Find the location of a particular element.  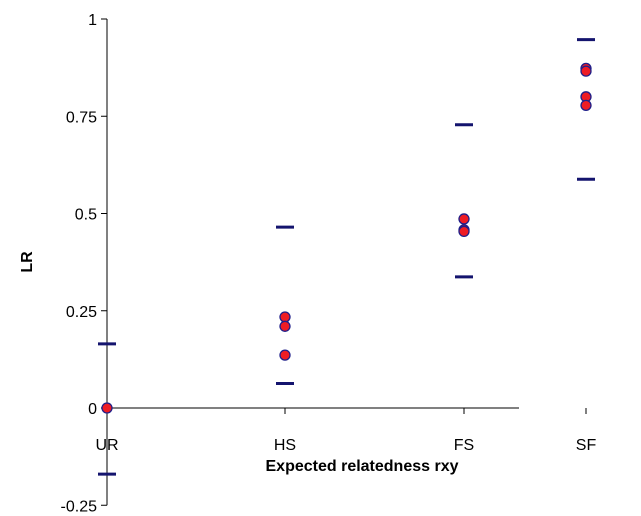

y-tick-label: 0.75 is located at coordinates (81, 117).